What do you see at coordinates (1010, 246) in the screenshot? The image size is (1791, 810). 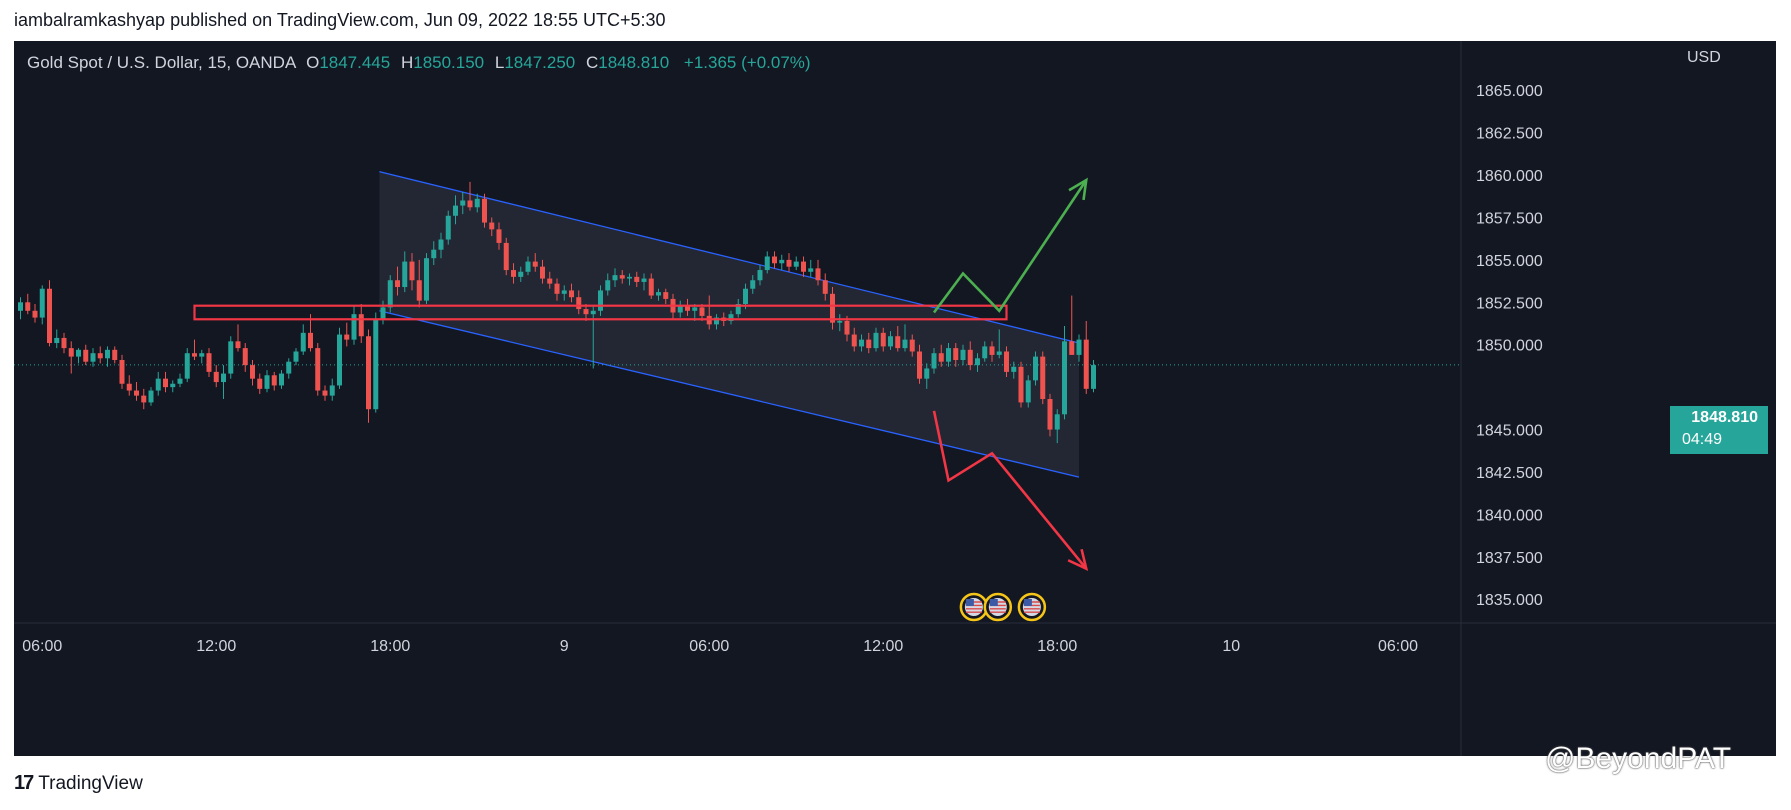 I see `bullish-arrow` at bounding box center [1010, 246].